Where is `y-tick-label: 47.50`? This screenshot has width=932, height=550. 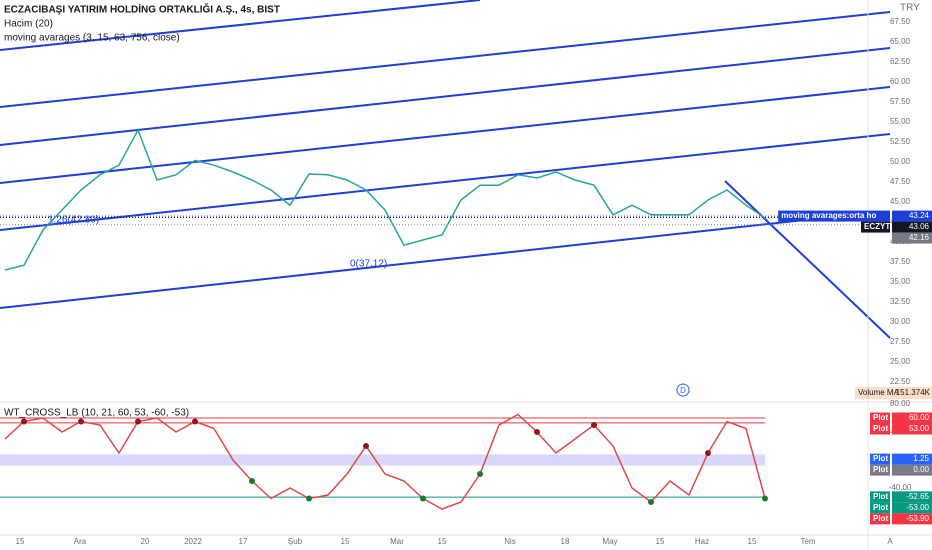
y-tick-label: 47.50 is located at coordinates (900, 181).